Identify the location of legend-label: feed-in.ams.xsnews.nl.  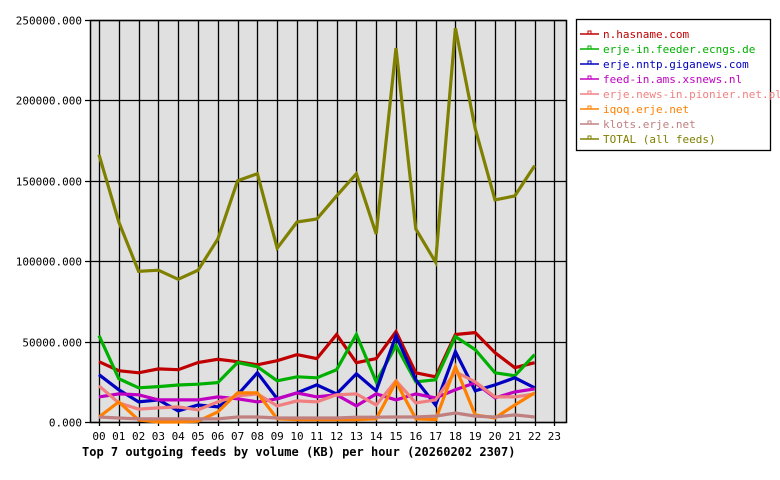
(672, 79).